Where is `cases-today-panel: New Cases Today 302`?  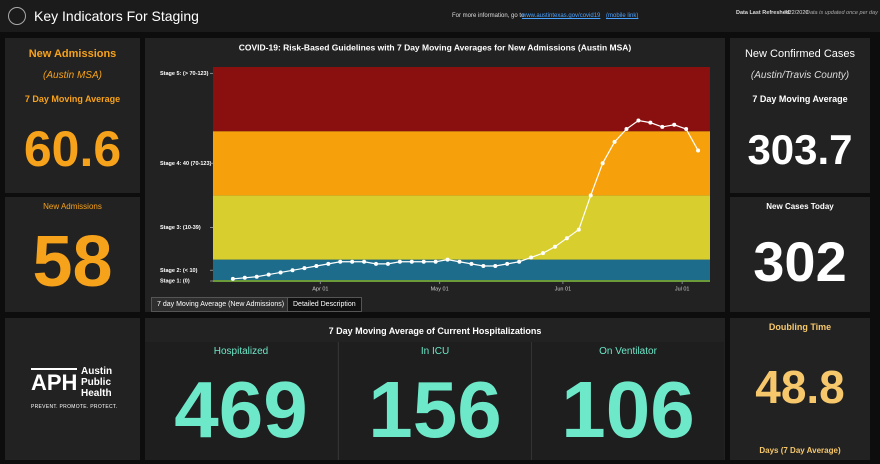
cases-today-panel: New Cases Today 302 is located at coordinates (800, 254).